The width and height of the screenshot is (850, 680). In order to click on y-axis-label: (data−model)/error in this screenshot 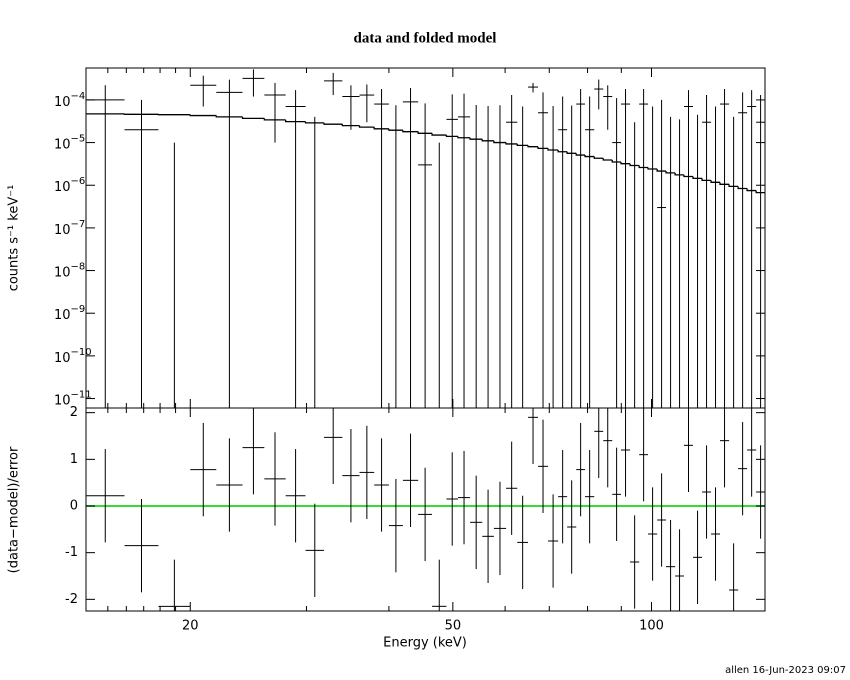, I will do `click(14, 509)`.